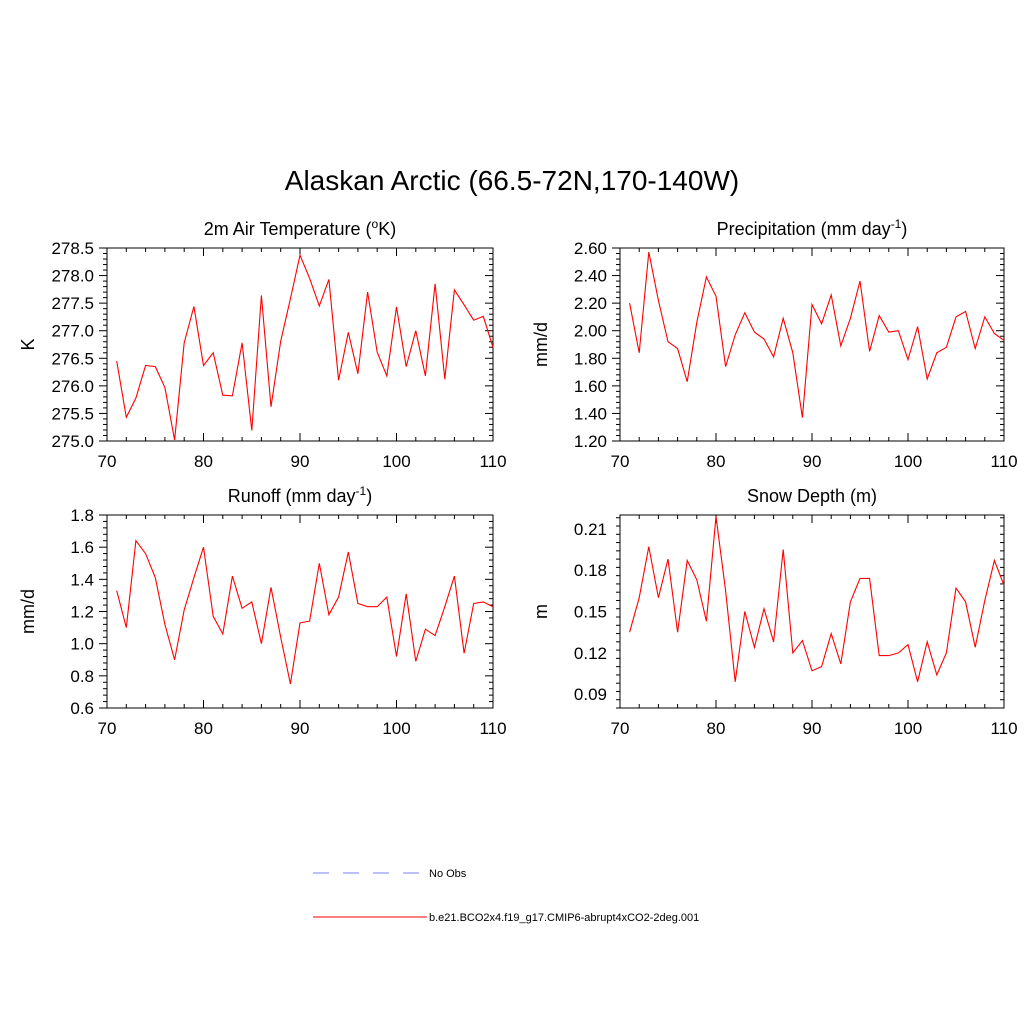  What do you see at coordinates (590, 570) in the screenshot?
I see `snow-depth-y-tick-label: 0.18` at bounding box center [590, 570].